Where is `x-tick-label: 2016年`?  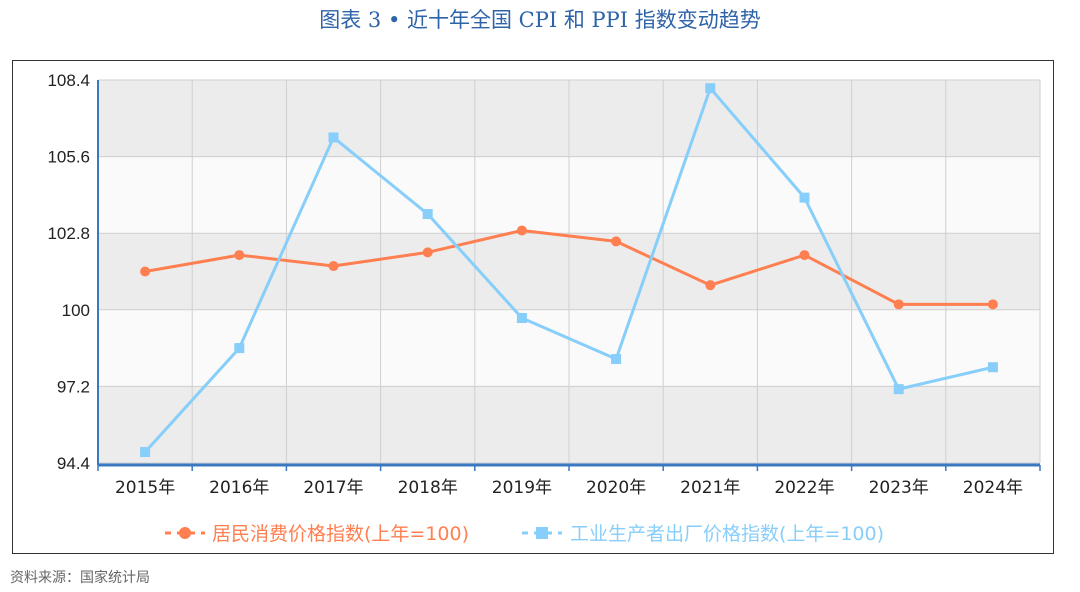
x-tick-label: 2016年 is located at coordinates (239, 488).